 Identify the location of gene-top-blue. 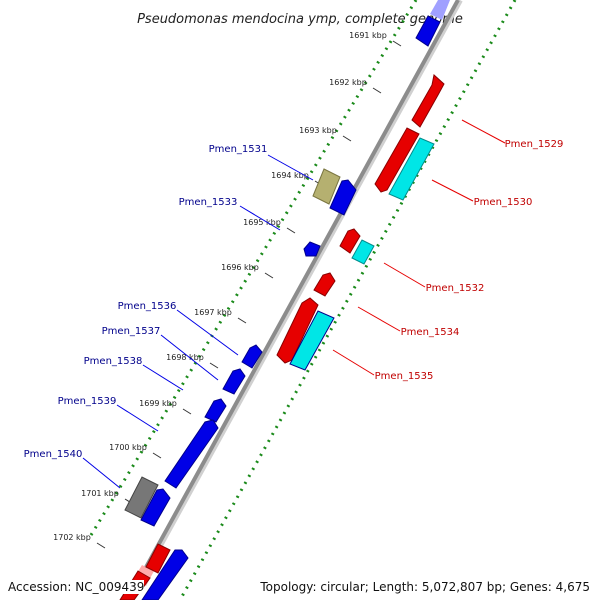
(428, 31).